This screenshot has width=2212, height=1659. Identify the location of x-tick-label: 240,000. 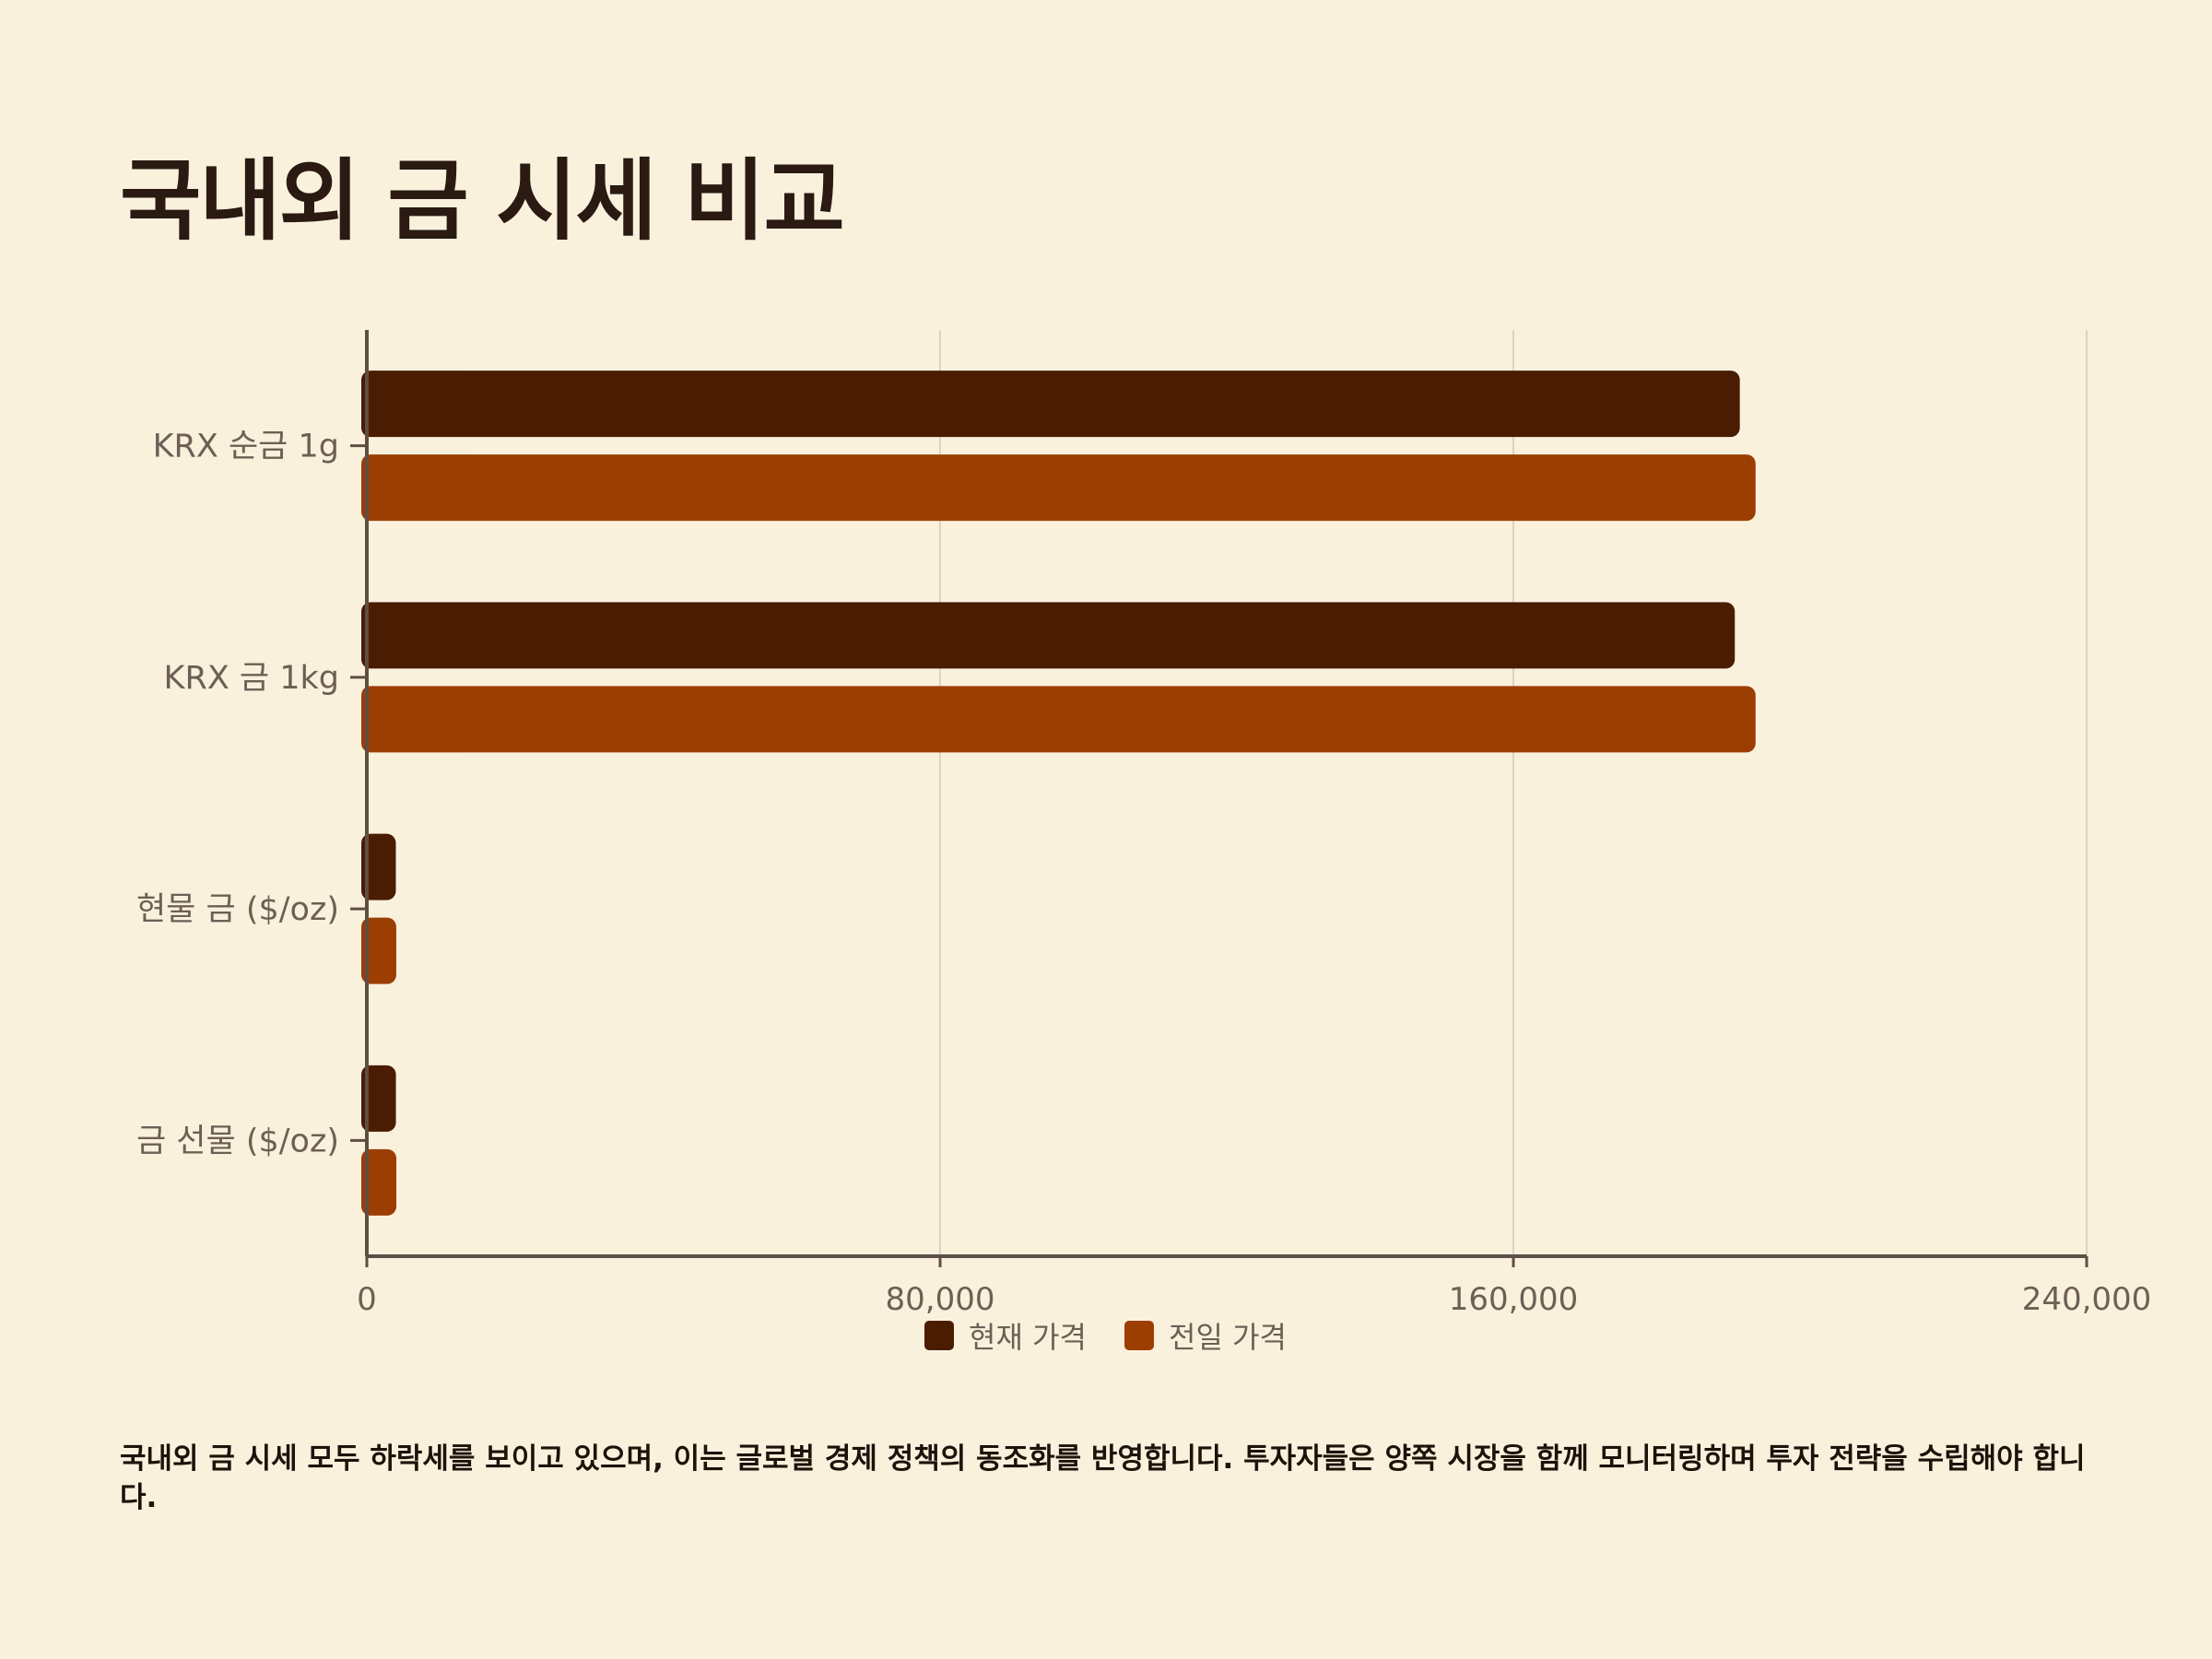
(2087, 1299).